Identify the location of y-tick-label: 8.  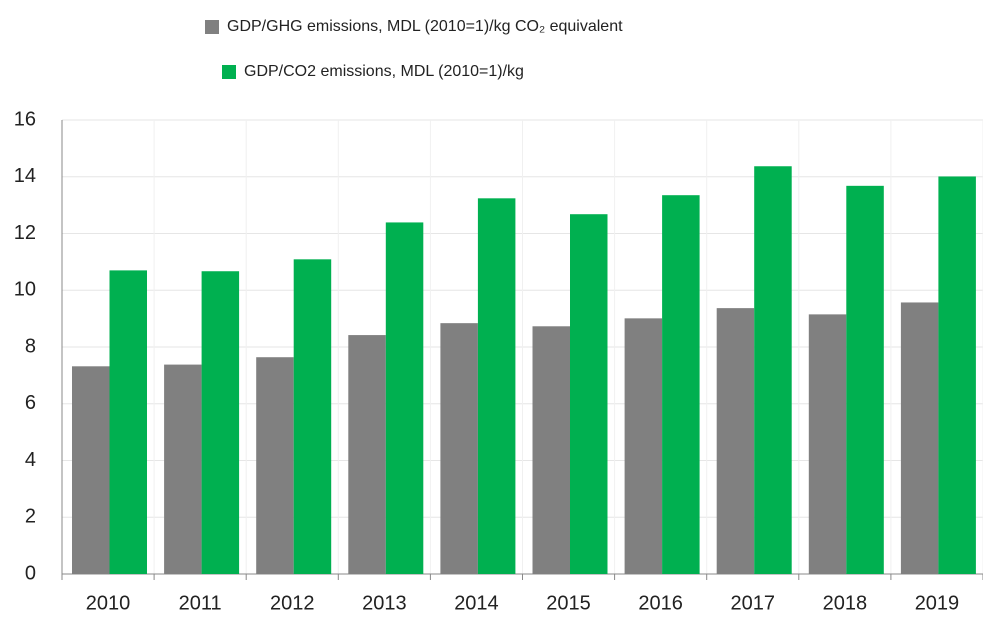
(30, 346).